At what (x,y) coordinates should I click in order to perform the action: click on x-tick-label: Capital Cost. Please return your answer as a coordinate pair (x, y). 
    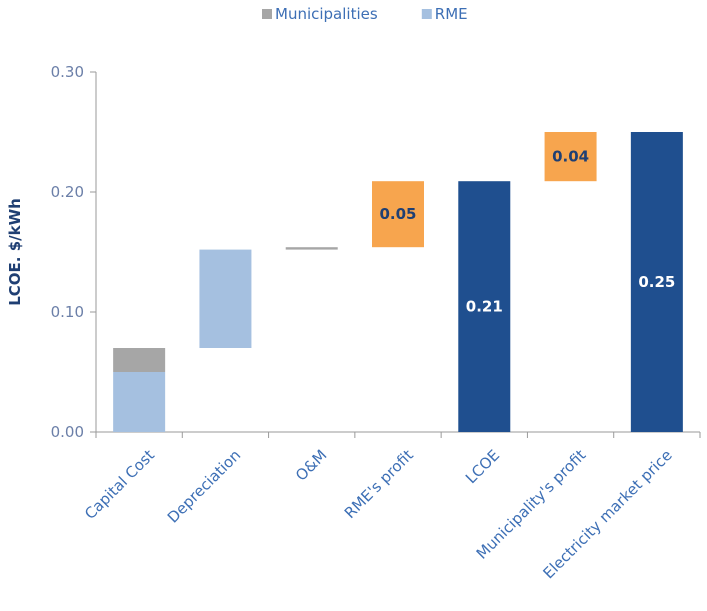
    Looking at the image, I should click on (119, 484).